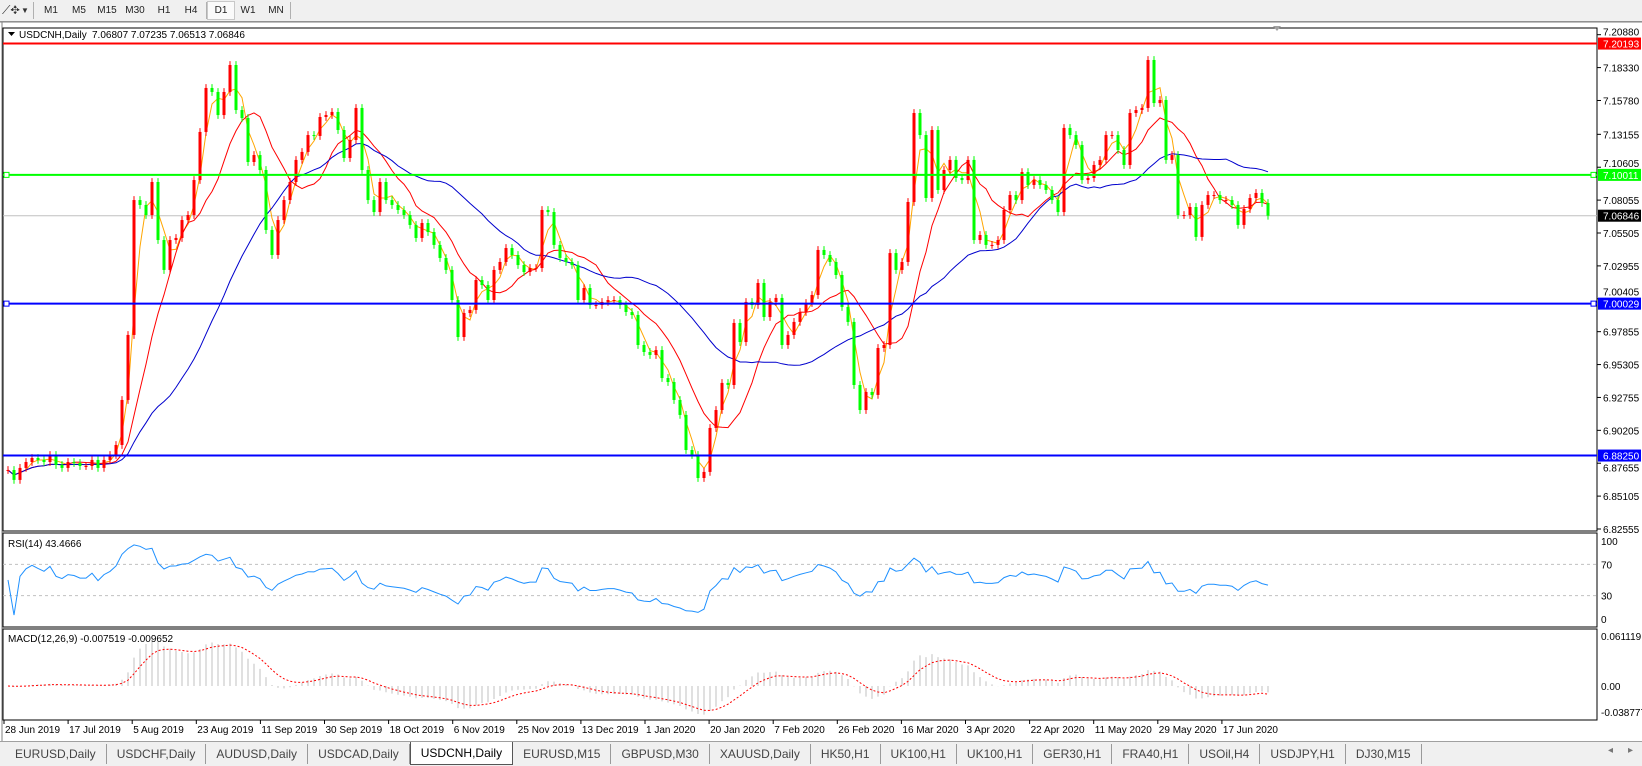  Describe the element at coordinates (610, 730) in the screenshot. I see `time-axis-label: 13 Dec 2019` at that location.